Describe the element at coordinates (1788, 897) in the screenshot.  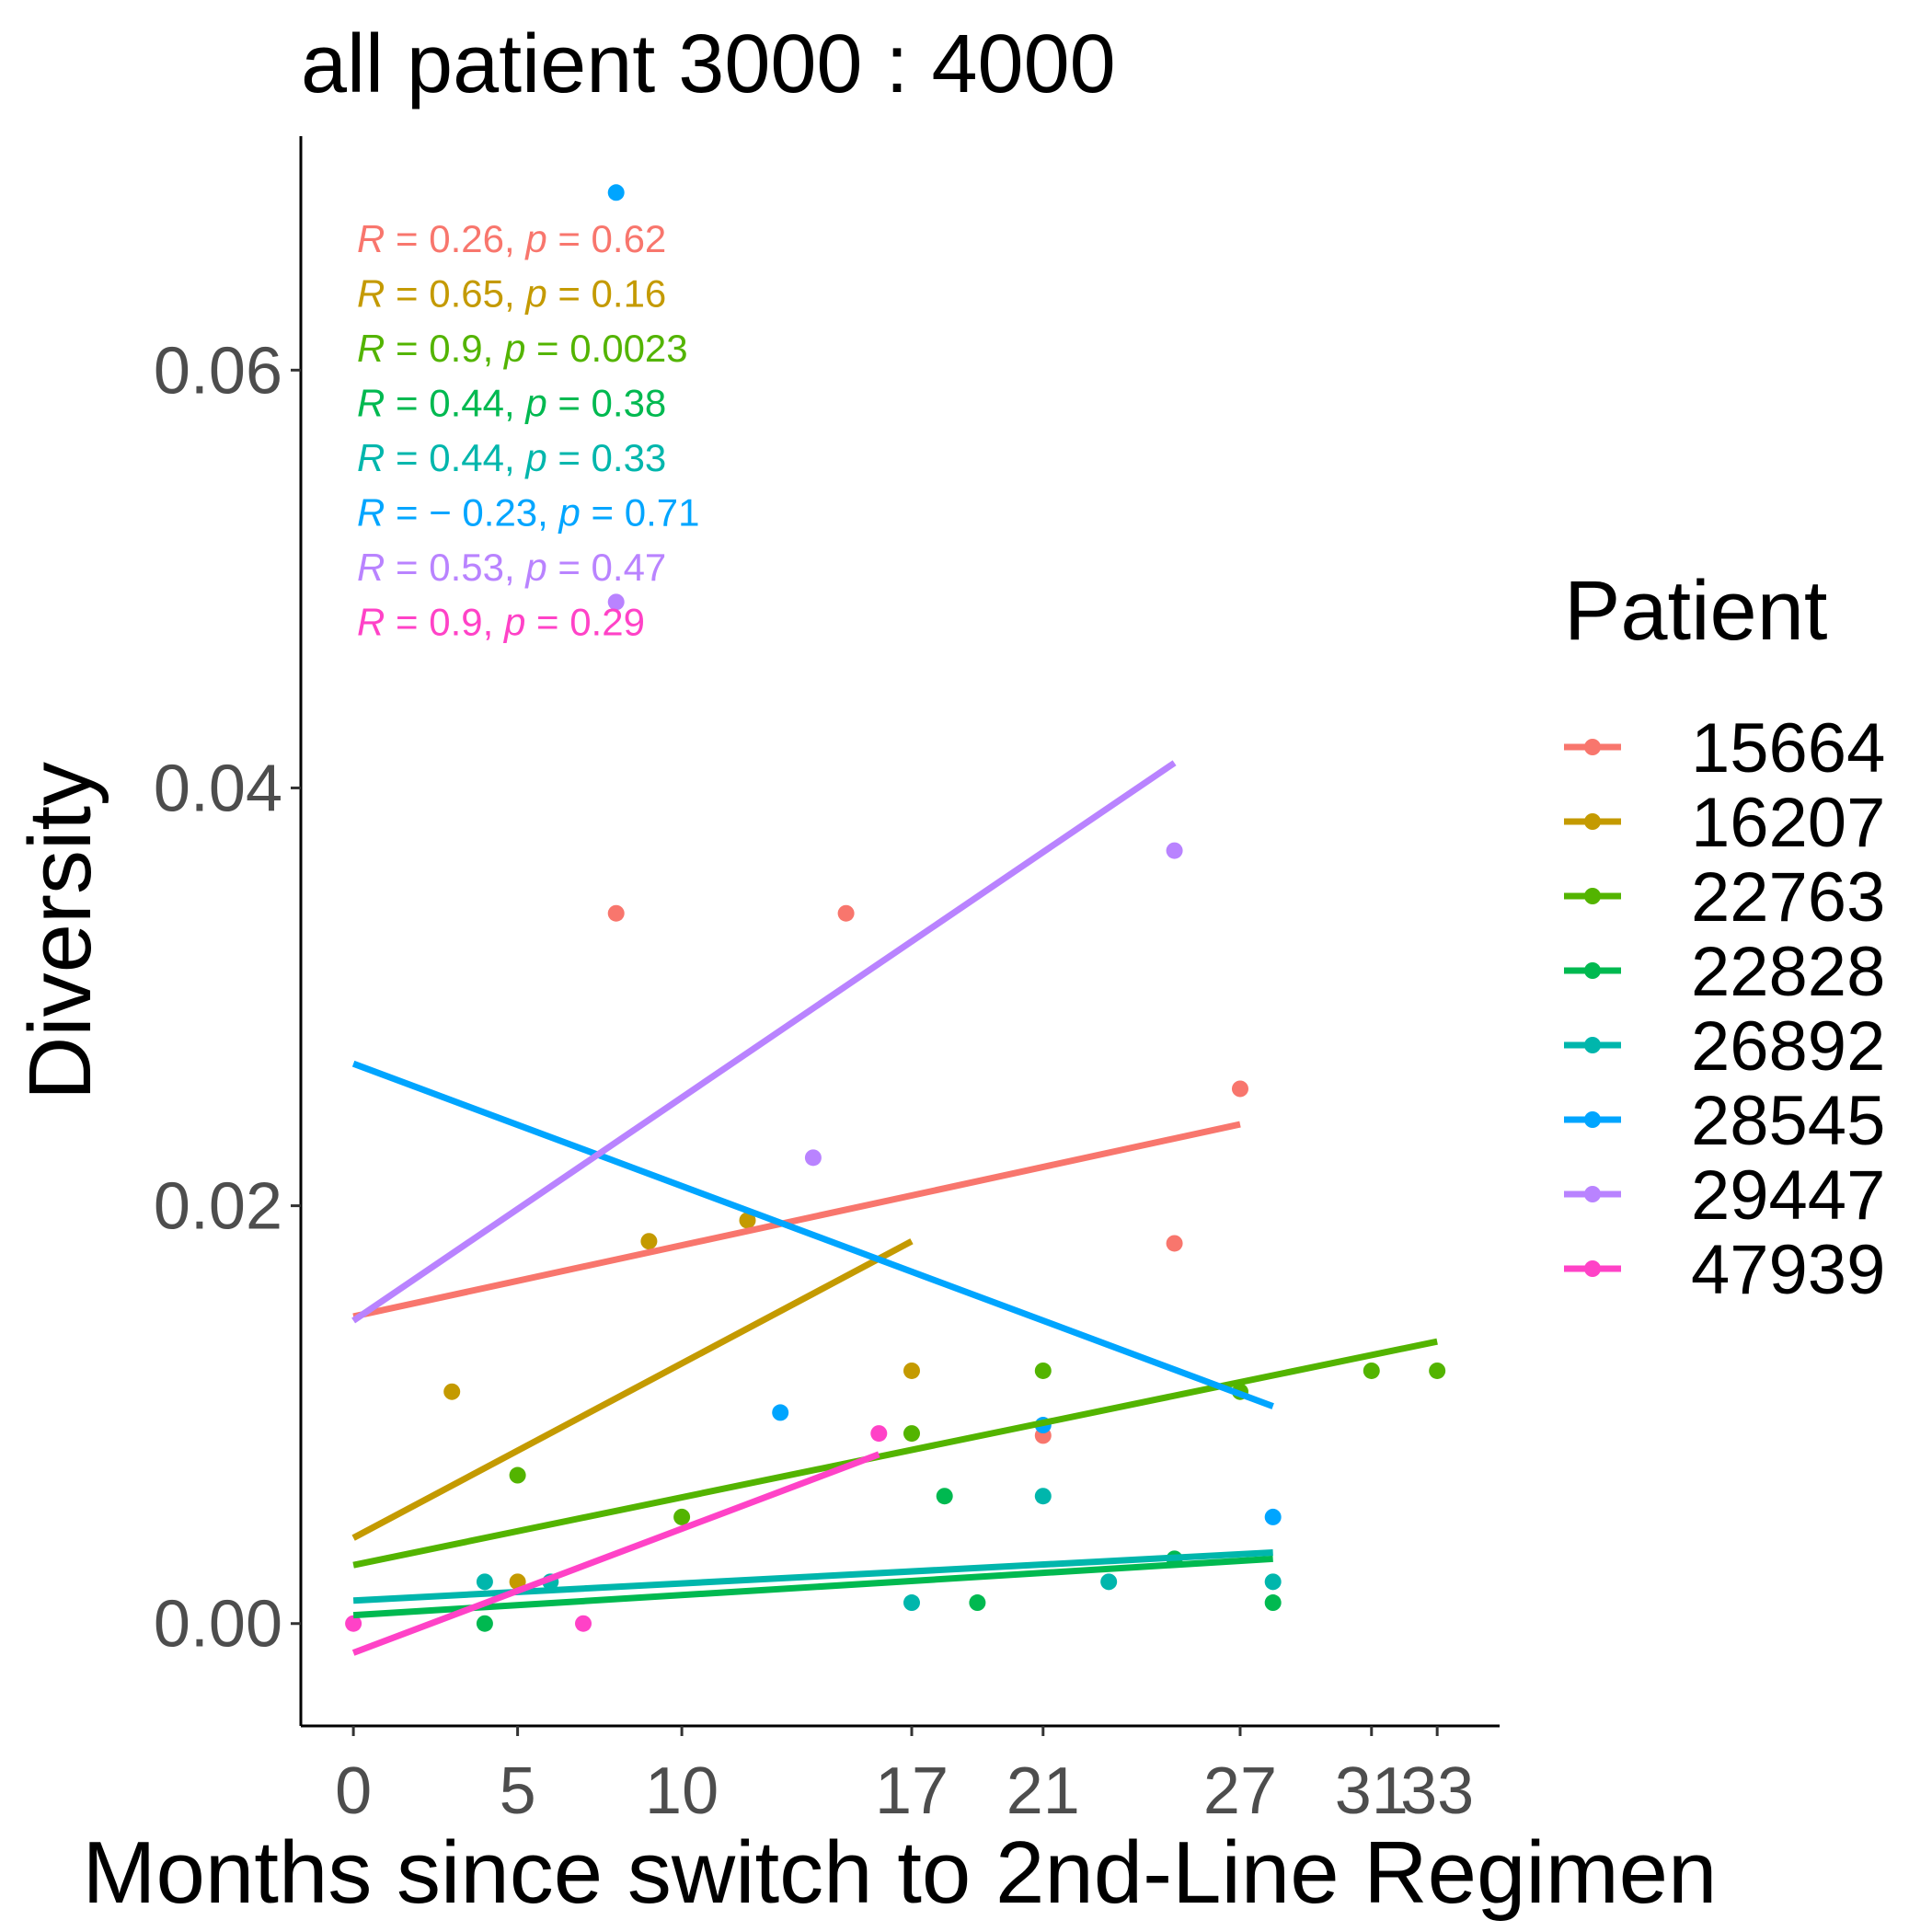
I see `legend-label: 22763` at that location.